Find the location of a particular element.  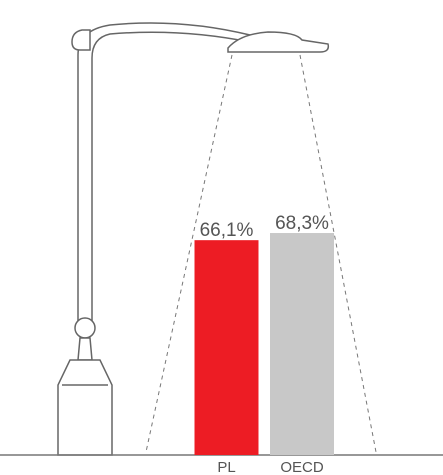

x-tick-label: PL is located at coordinates (226, 467).